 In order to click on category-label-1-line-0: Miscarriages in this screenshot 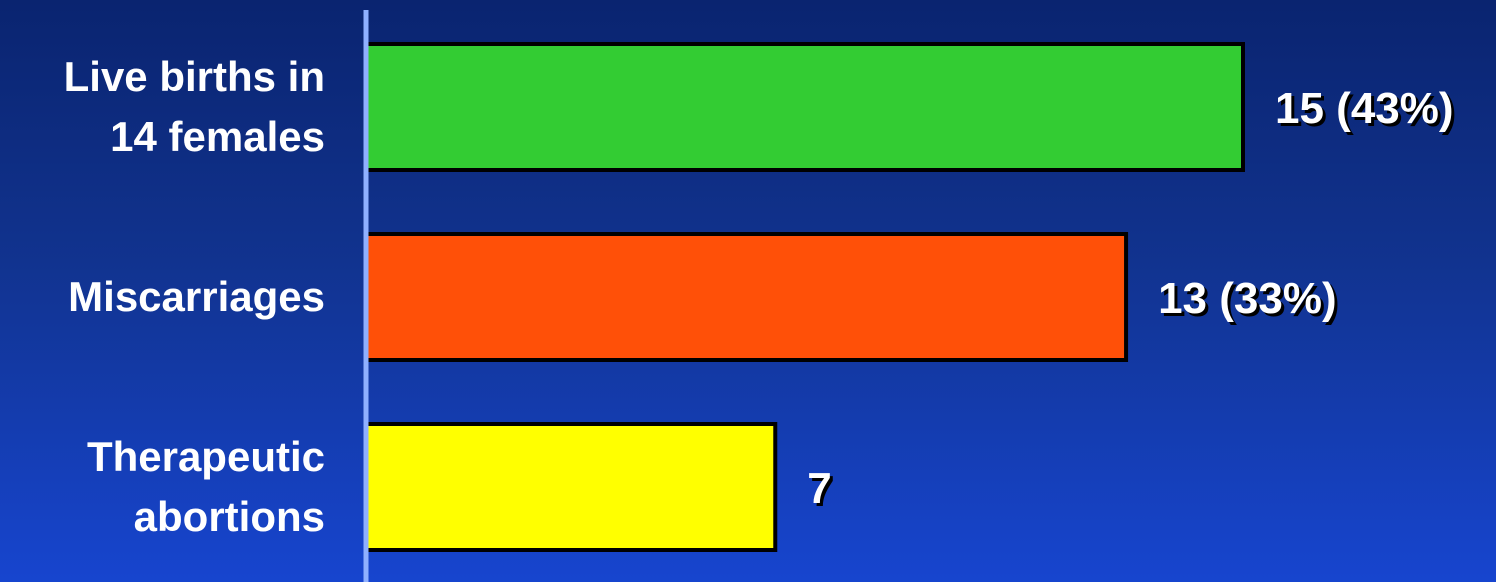, I will do `click(196, 296)`.